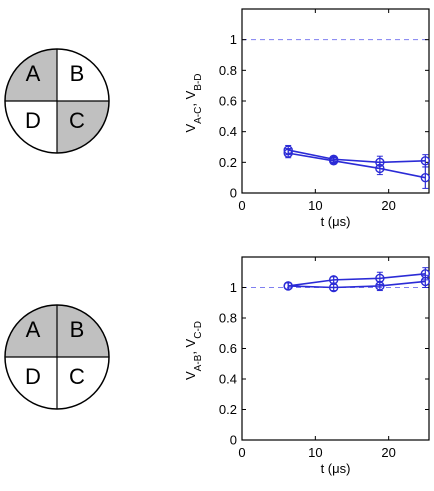  I want to click on detector-quadrant-diagram-1: A BC D, so click(57, 101).